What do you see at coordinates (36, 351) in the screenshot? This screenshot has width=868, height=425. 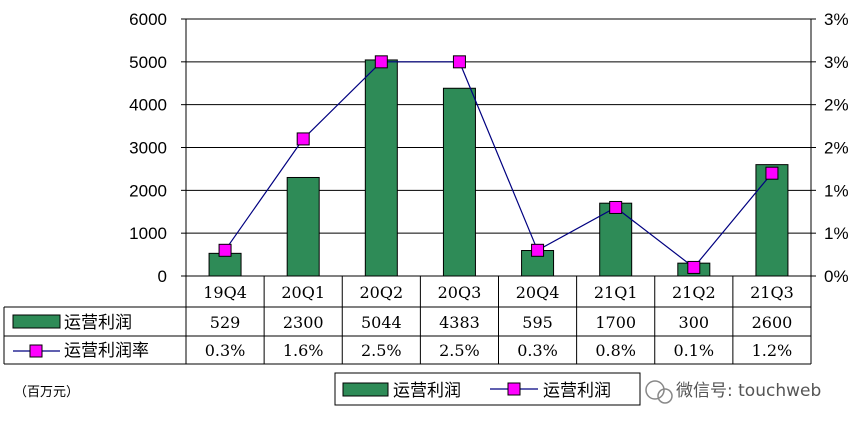 I see `table-key-marker` at bounding box center [36, 351].